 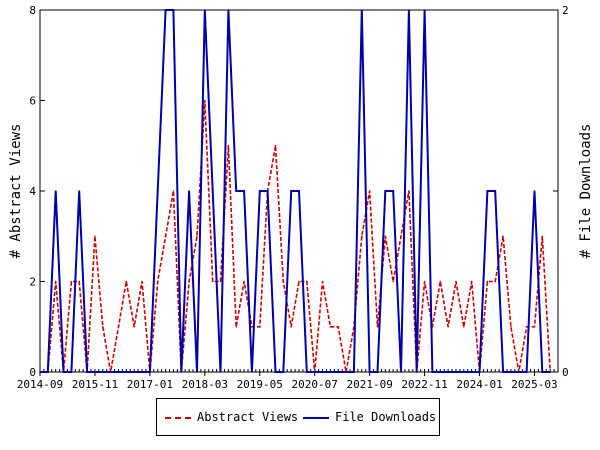 What do you see at coordinates (40, 384) in the screenshot?
I see `x-tick-label: 2014-09` at bounding box center [40, 384].